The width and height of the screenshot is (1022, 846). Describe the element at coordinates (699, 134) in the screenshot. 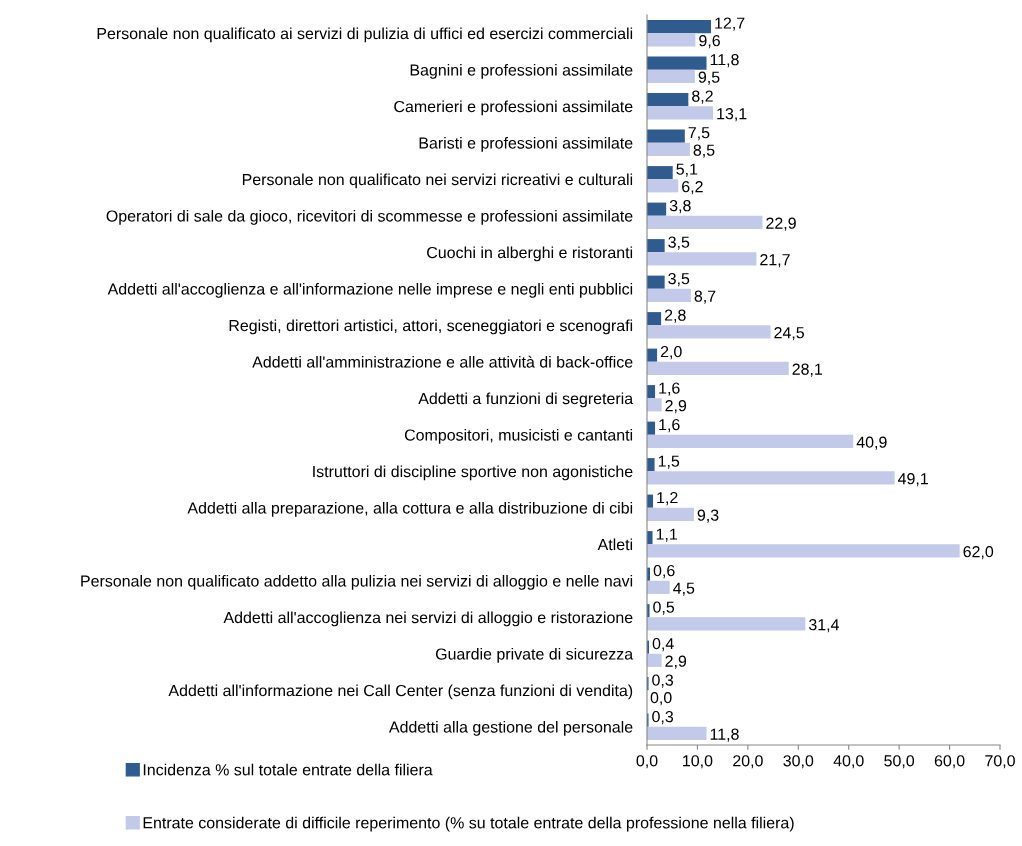

I see `data-label: 7,5` at that location.